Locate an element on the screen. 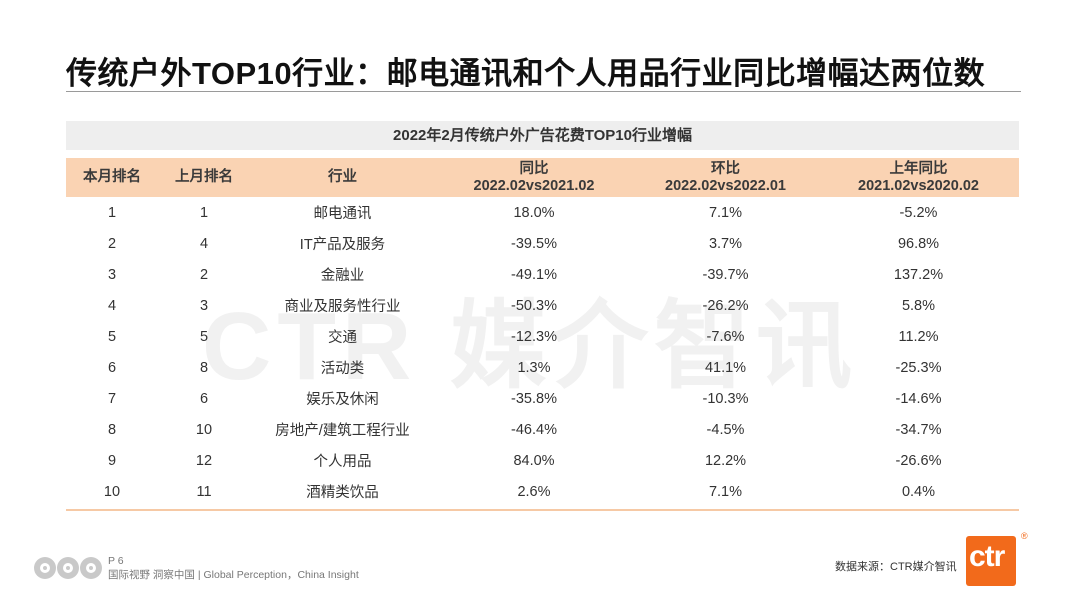 This screenshot has width=1080, height=608. header-prior-year-yoy: 上年同比 2021.02vs2020.02 is located at coordinates (918, 177).